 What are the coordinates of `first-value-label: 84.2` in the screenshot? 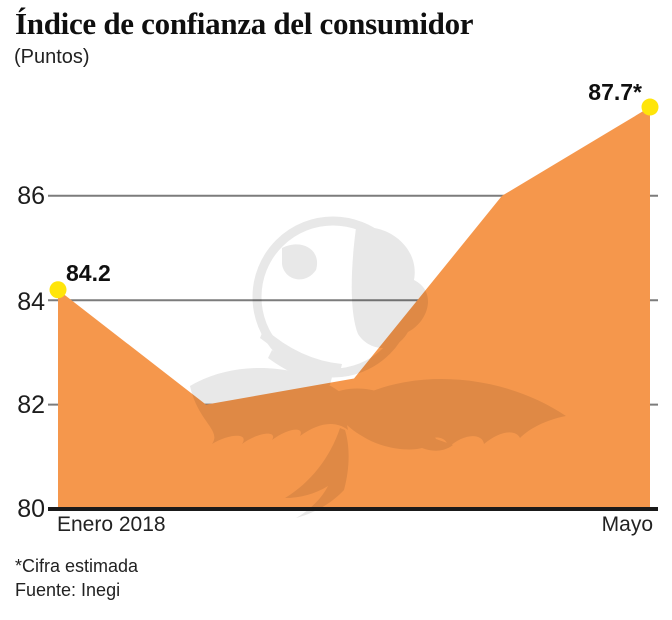 It's located at (88, 273).